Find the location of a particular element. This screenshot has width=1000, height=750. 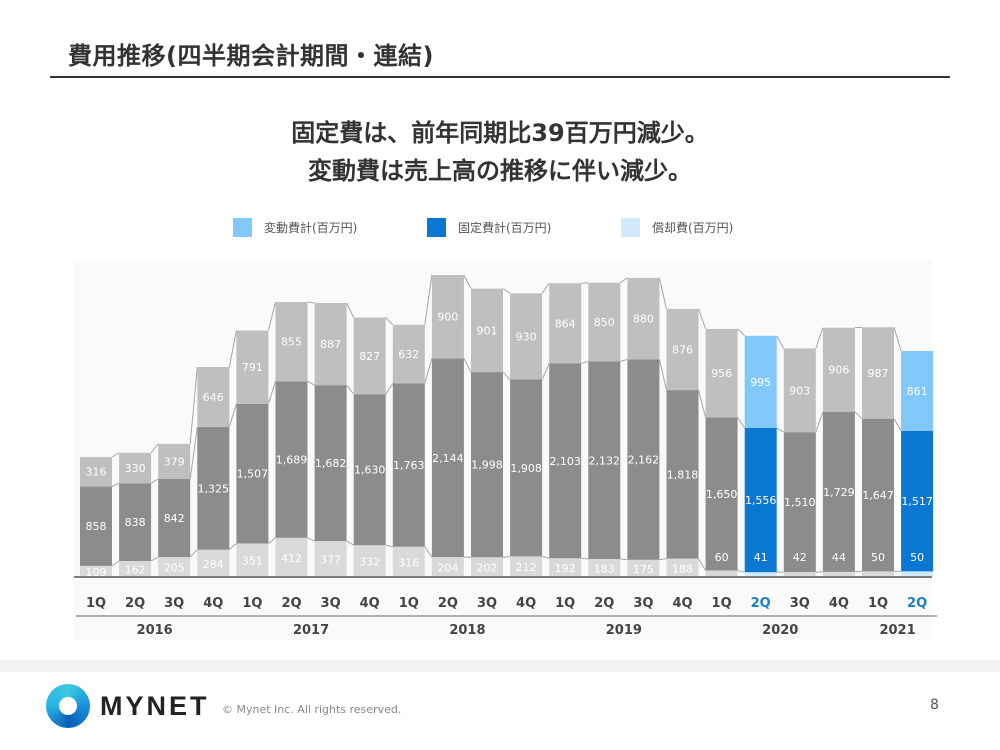

data-label-amort: 412 is located at coordinates (291, 558).